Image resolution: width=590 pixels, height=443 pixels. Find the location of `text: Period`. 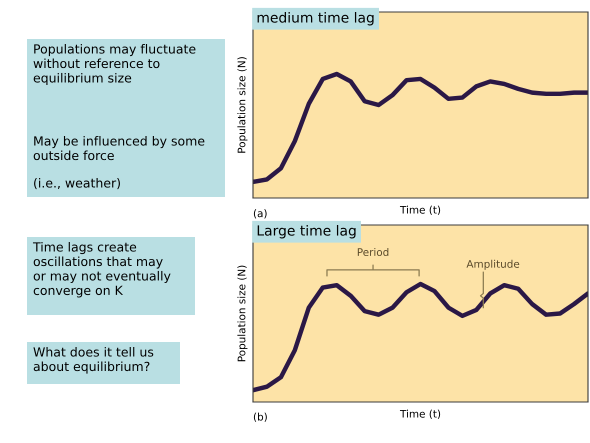

text: Period is located at coordinates (373, 252).